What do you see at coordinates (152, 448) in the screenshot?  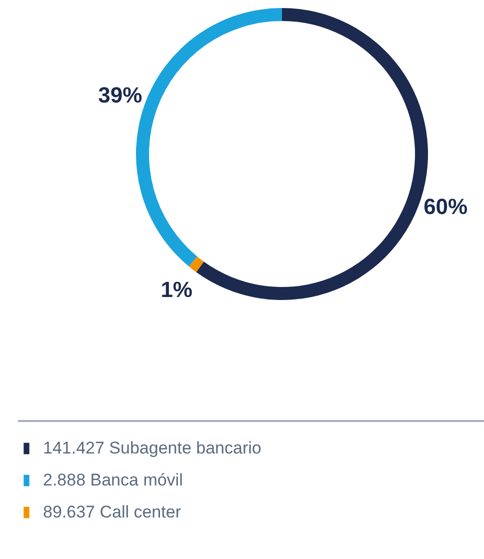 I see `legend-label: 141.427 Subagente bancario` at bounding box center [152, 448].